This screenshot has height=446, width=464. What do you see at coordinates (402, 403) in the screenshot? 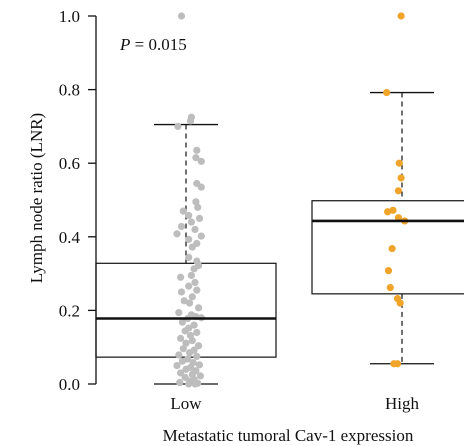
I see `x-tick-label: High` at bounding box center [402, 403].